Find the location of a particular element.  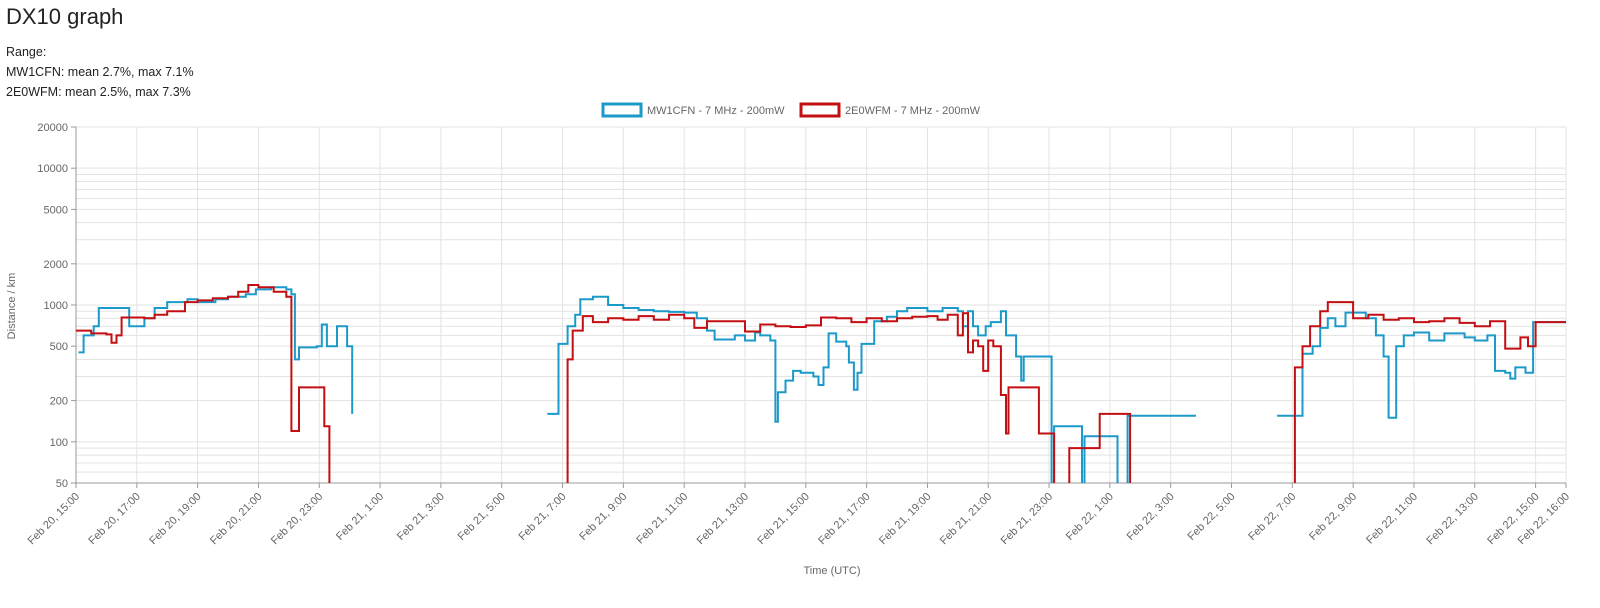

legend-label-1: MW1CFN - 7 MHz - 200mW is located at coordinates (716, 111).